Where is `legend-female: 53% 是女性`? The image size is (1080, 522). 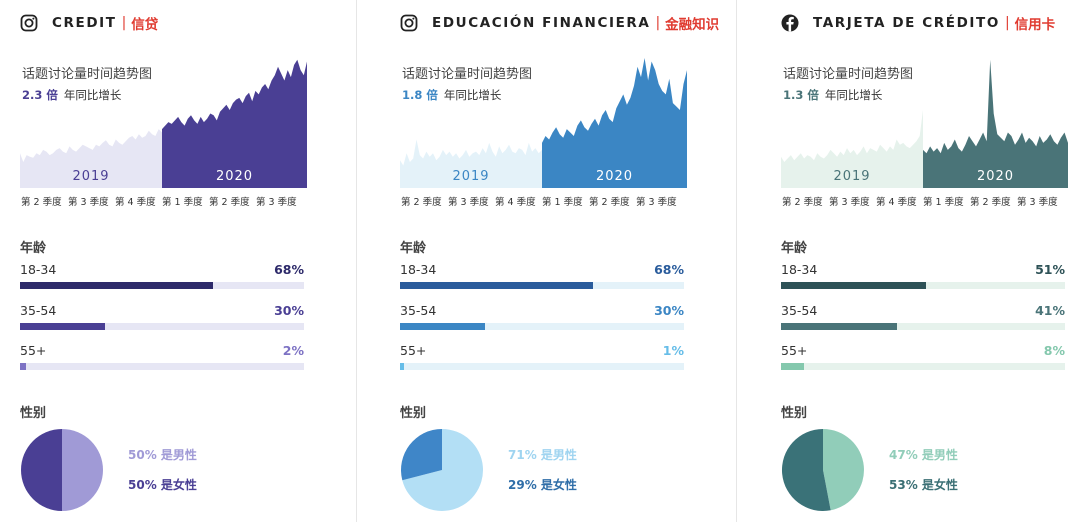
legend-female: 53% 是女性 is located at coordinates (923, 485).